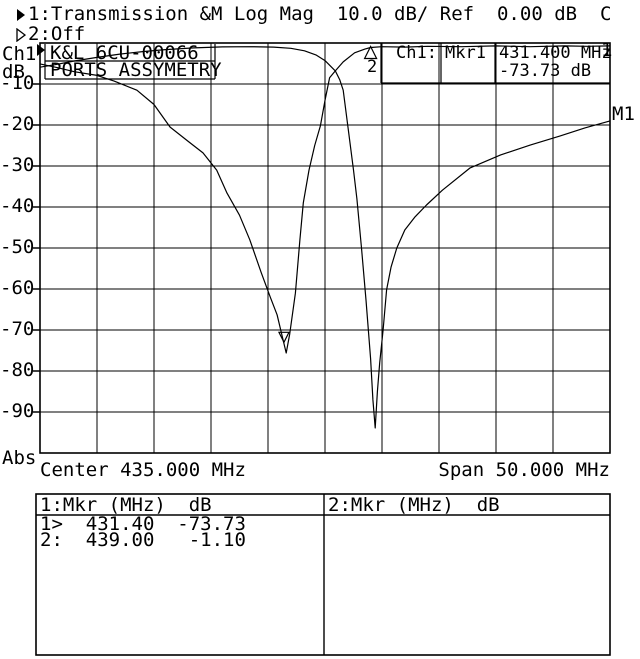 The height and width of the screenshot is (659, 640). I want to click on marker2-symbol-digit: 2, so click(372, 67).